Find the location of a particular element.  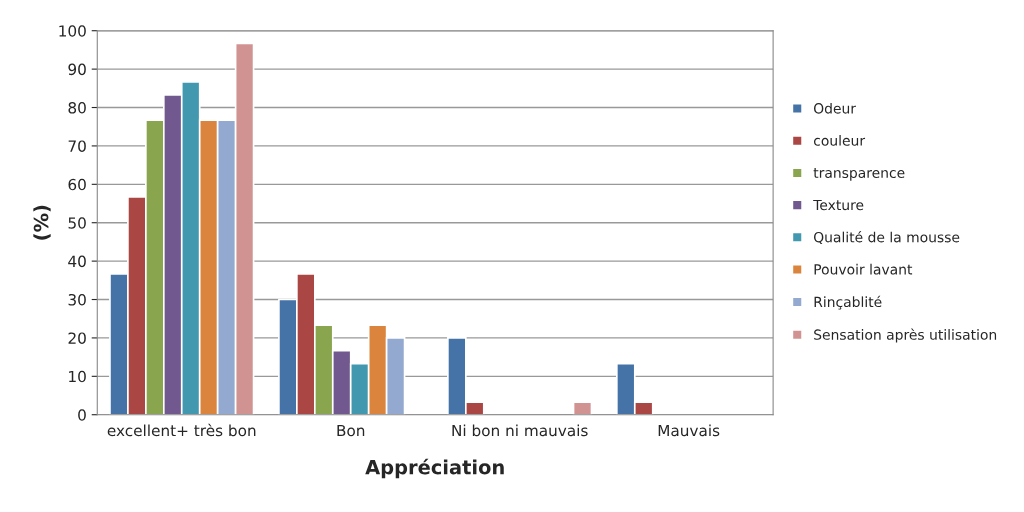

legend-label: Sensation après utilisation is located at coordinates (905, 335).